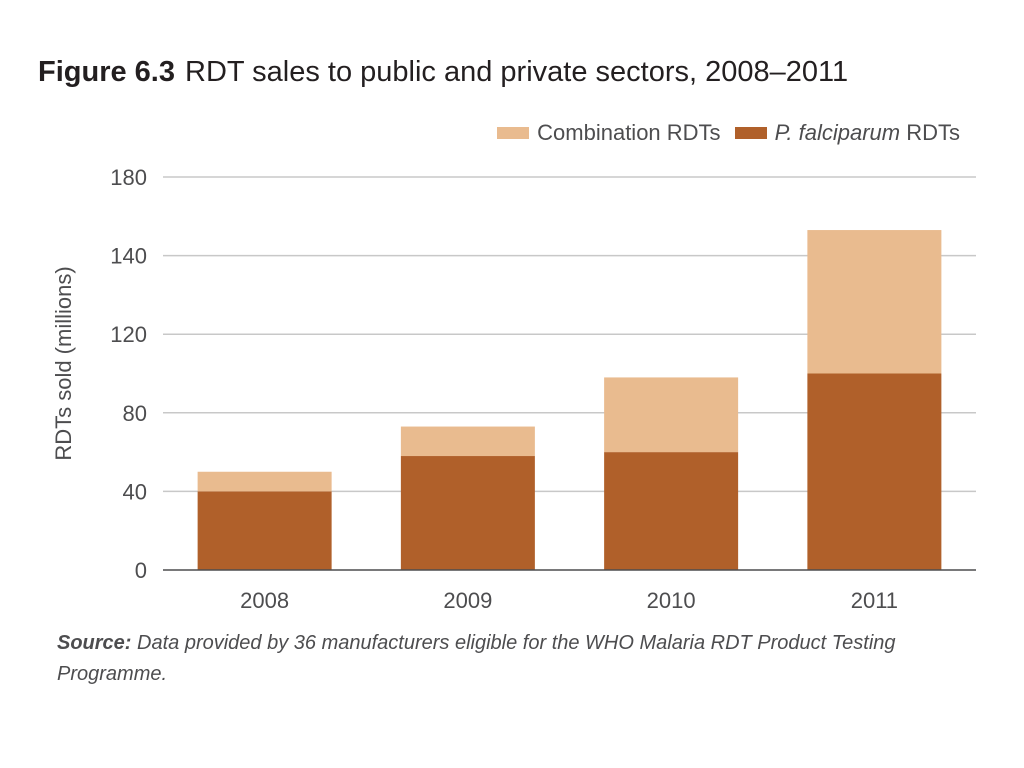 The width and height of the screenshot is (1024, 768). I want to click on legend: Combination RDTs P. falciparum RDTs, so click(721, 133).